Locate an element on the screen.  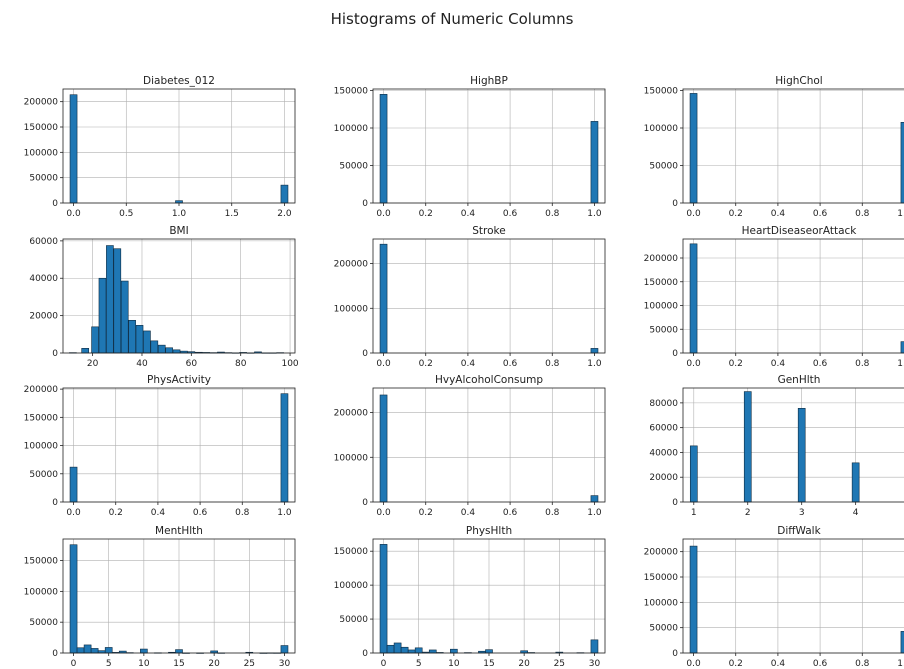
subplot-title: BMI is located at coordinates (178, 231).